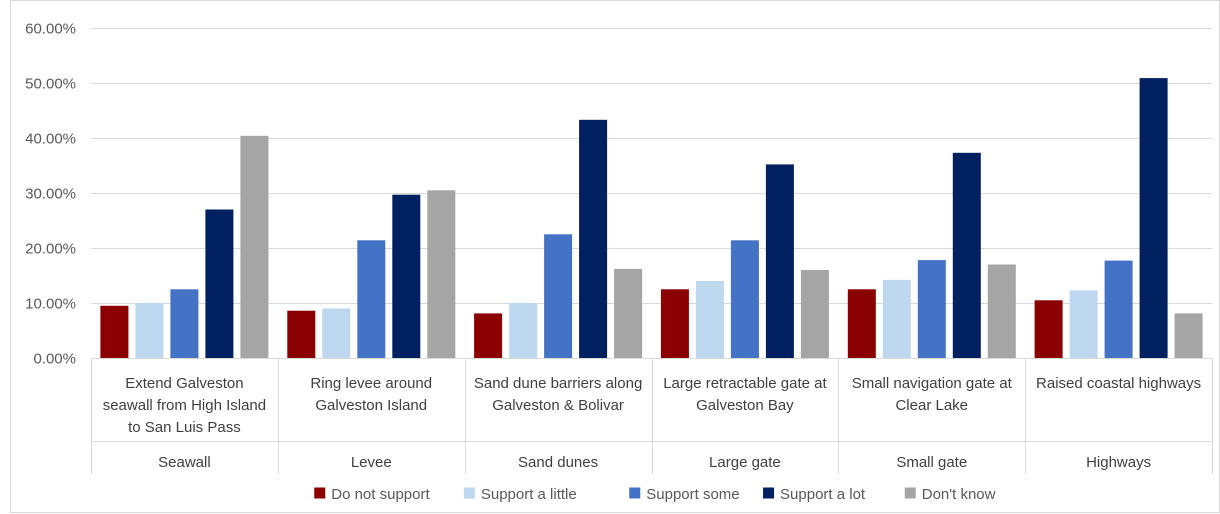 The image size is (1220, 514). Describe the element at coordinates (50, 29) in the screenshot. I see `y-tick-label: 60.00%` at that location.